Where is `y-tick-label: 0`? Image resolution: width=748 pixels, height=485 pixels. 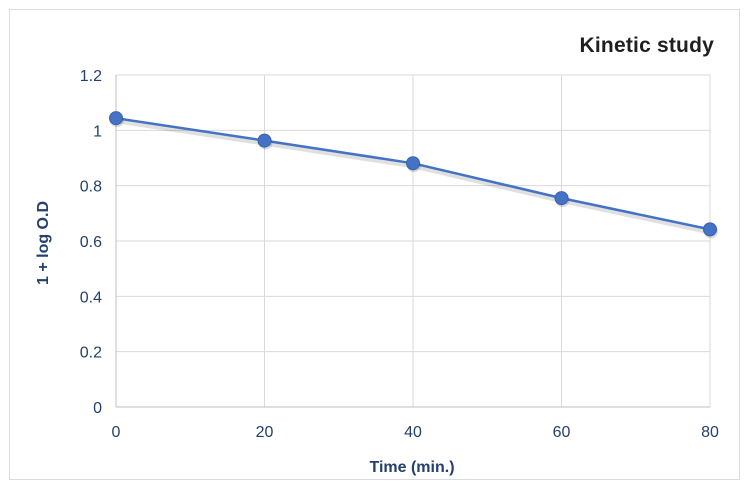
y-tick-label: 0 is located at coordinates (97, 408).